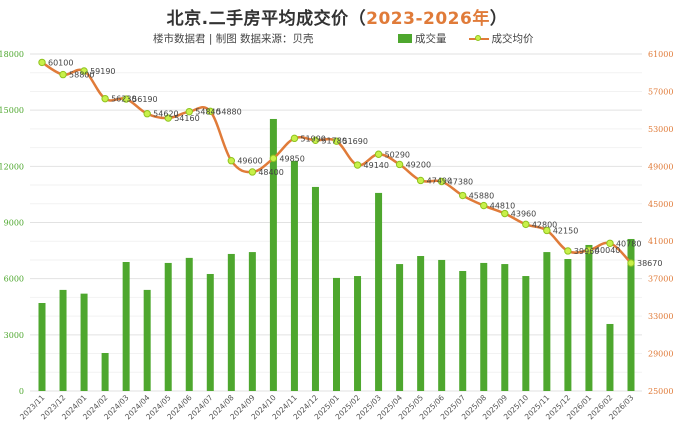 The width and height of the screenshot is (674, 426). What do you see at coordinates (144, 99) in the screenshot?
I see `price-data-label: 56190` at bounding box center [144, 99].